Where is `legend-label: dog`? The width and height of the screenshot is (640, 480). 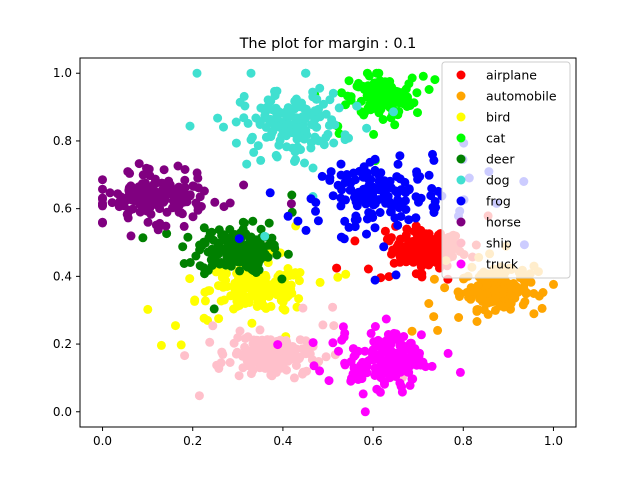
legend-label: dog is located at coordinates (498, 180).